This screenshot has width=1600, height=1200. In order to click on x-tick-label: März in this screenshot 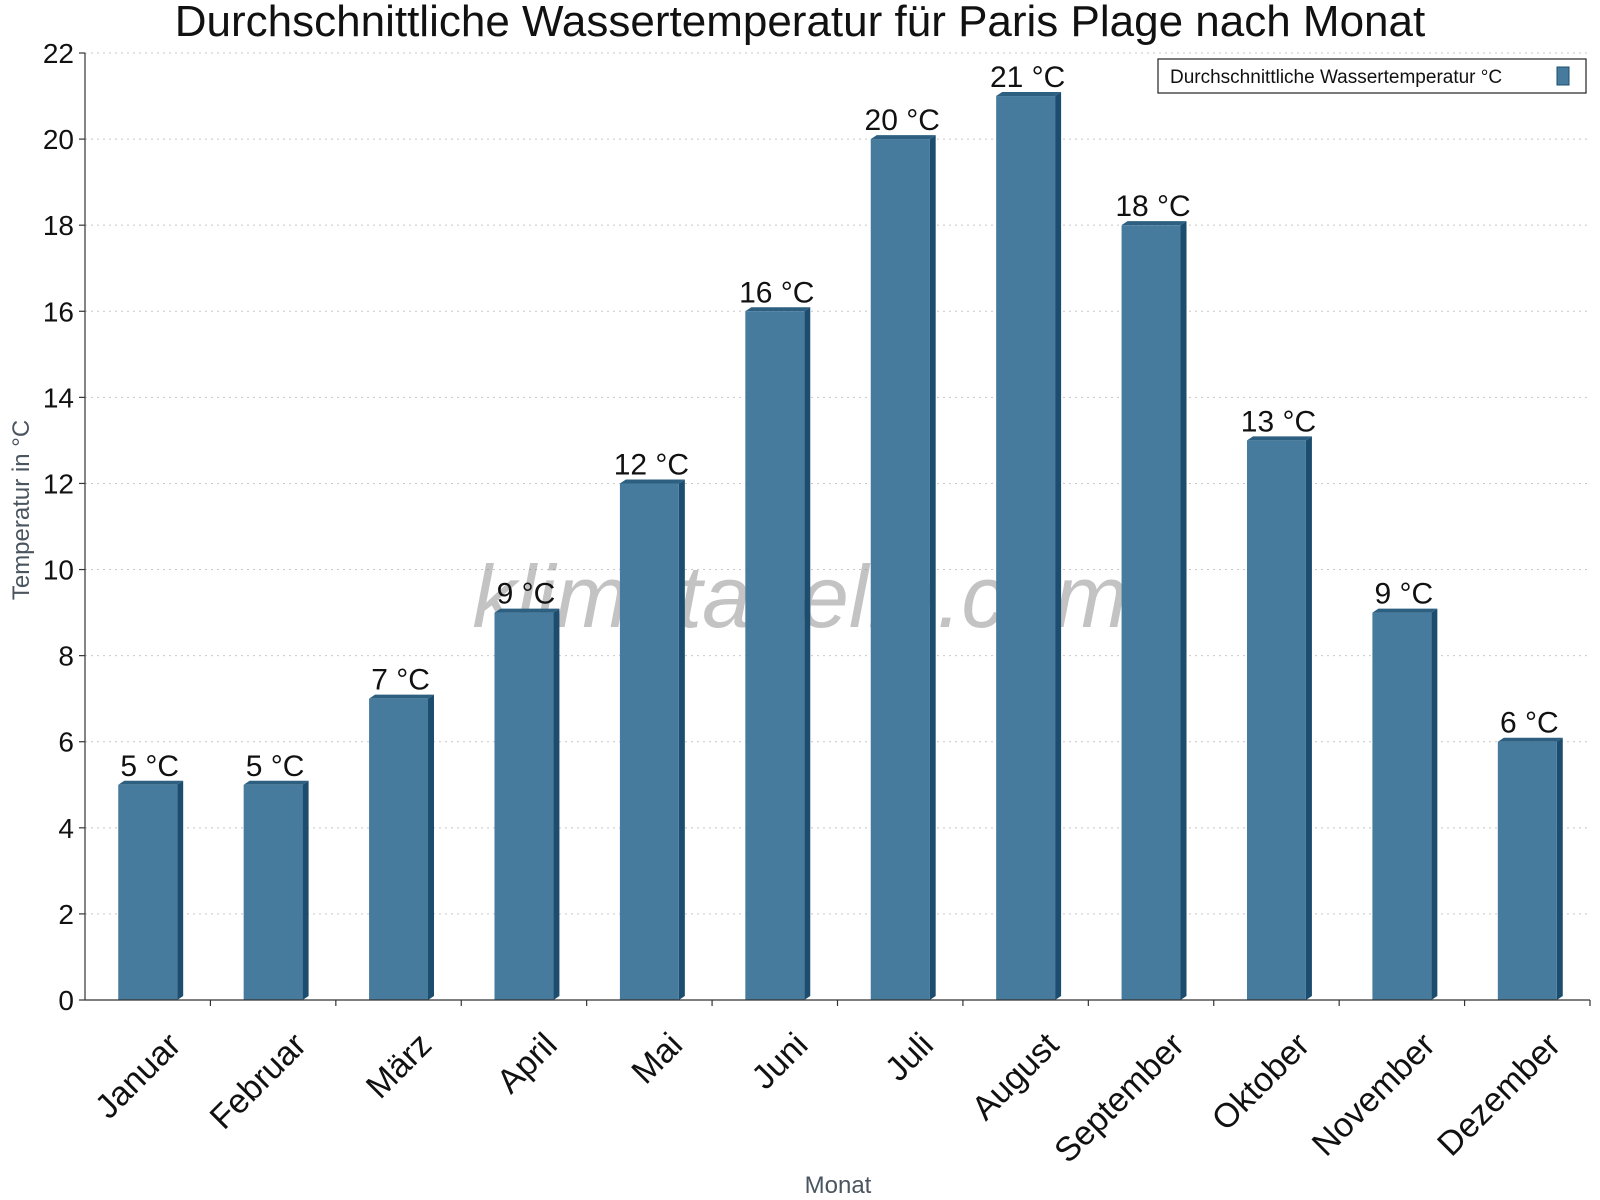, I will do `click(399, 1066)`.